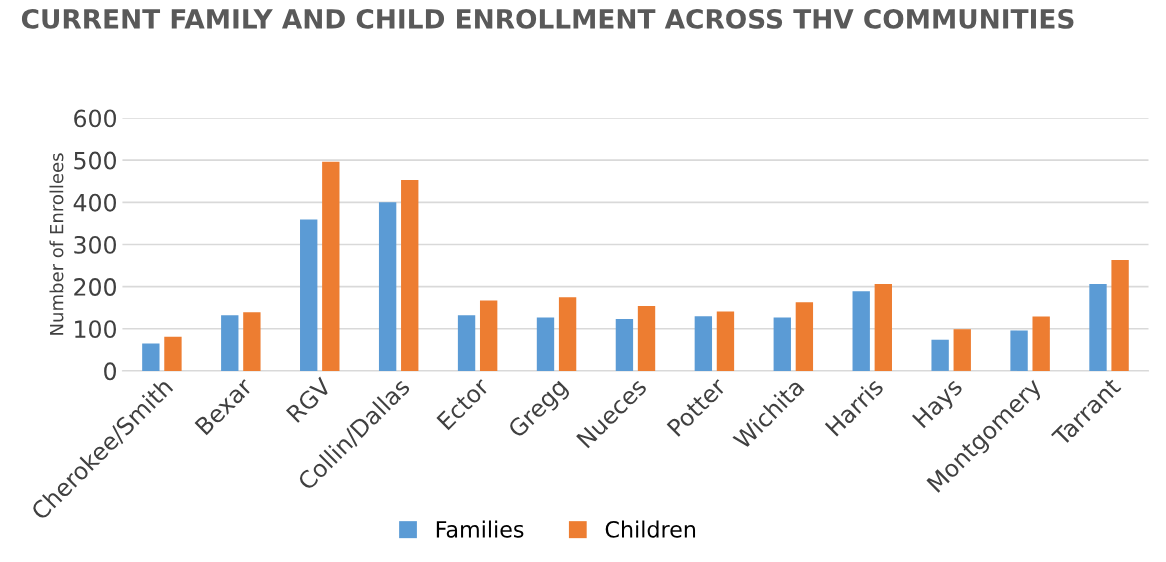 This screenshot has width=1166, height=562. I want to click on y-tick-label: 600, so click(95, 118).